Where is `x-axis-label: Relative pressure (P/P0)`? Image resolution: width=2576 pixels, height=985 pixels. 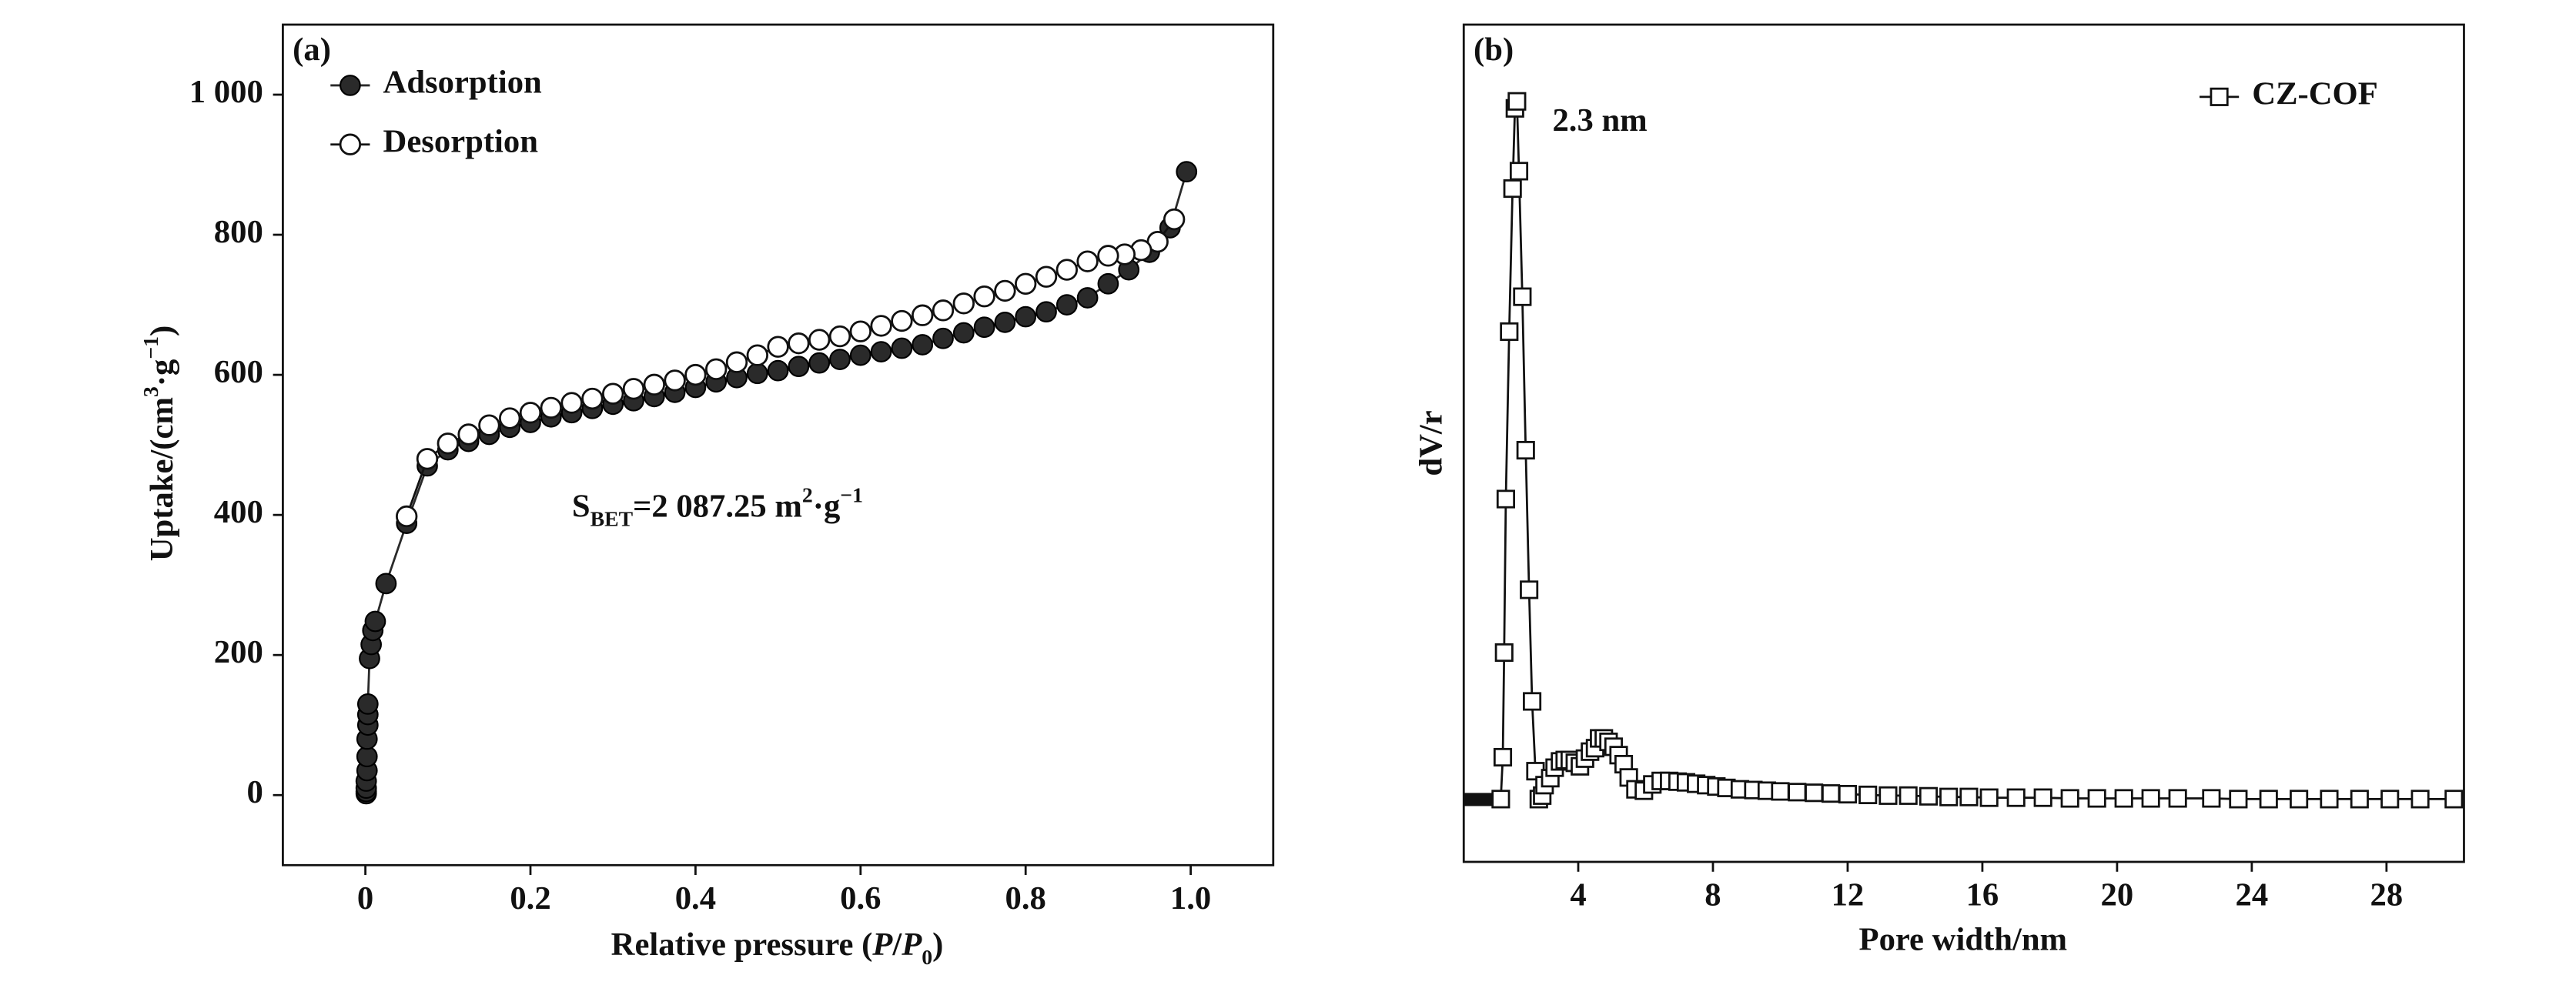
x-axis-label: Relative pressure (P/P0) is located at coordinates (777, 948).